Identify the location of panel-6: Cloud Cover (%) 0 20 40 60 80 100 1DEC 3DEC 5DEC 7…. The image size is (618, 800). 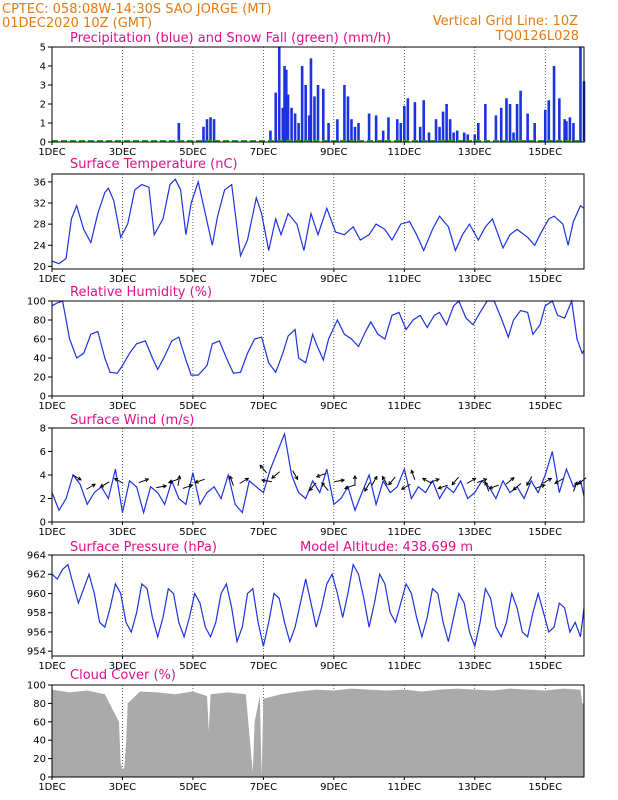
(306, 730).